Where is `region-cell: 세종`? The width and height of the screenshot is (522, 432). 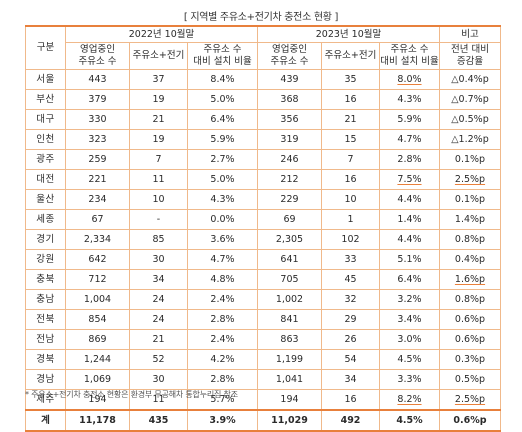
region-cell: 세종 is located at coordinates (45, 219).